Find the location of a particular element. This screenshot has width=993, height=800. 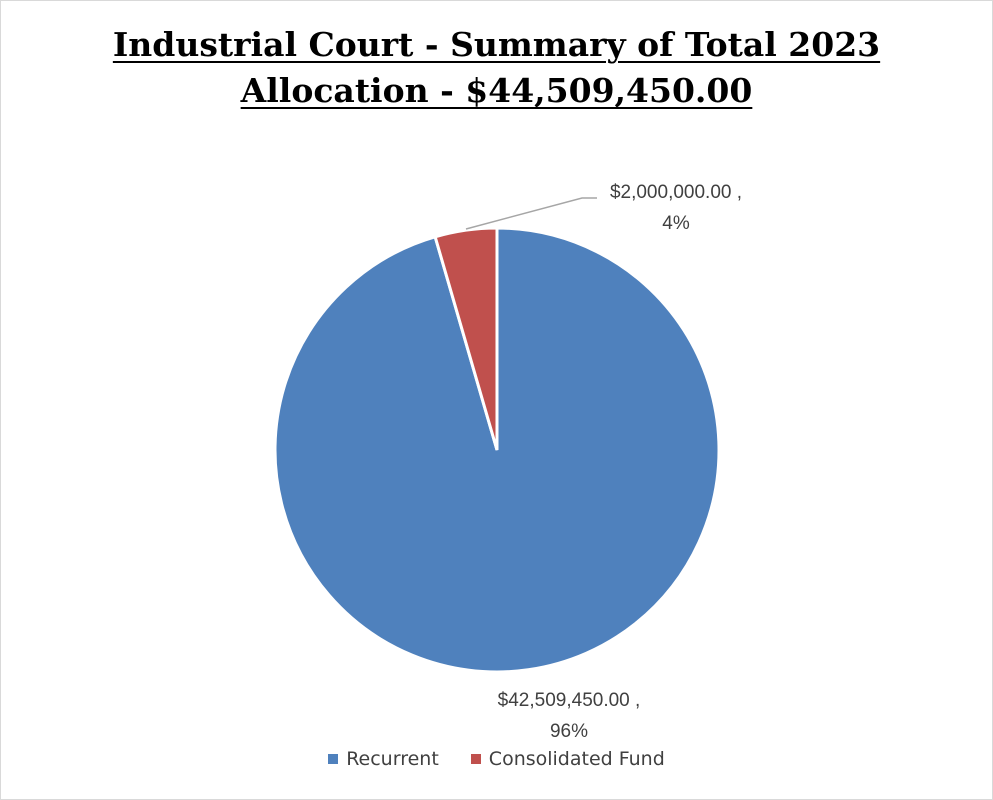

pie-slice-consolidated-fund is located at coordinates (466, 338).